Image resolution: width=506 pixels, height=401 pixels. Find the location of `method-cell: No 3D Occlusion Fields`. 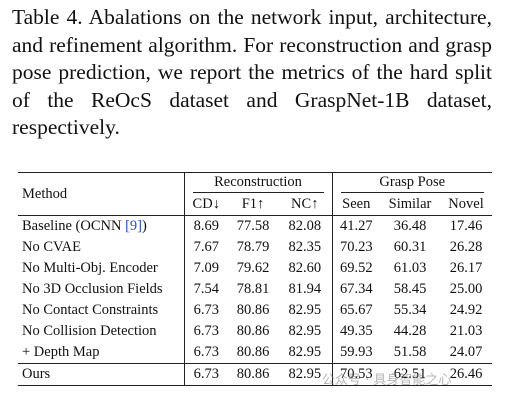

method-cell: No 3D Occlusion Fields is located at coordinates (101, 289).